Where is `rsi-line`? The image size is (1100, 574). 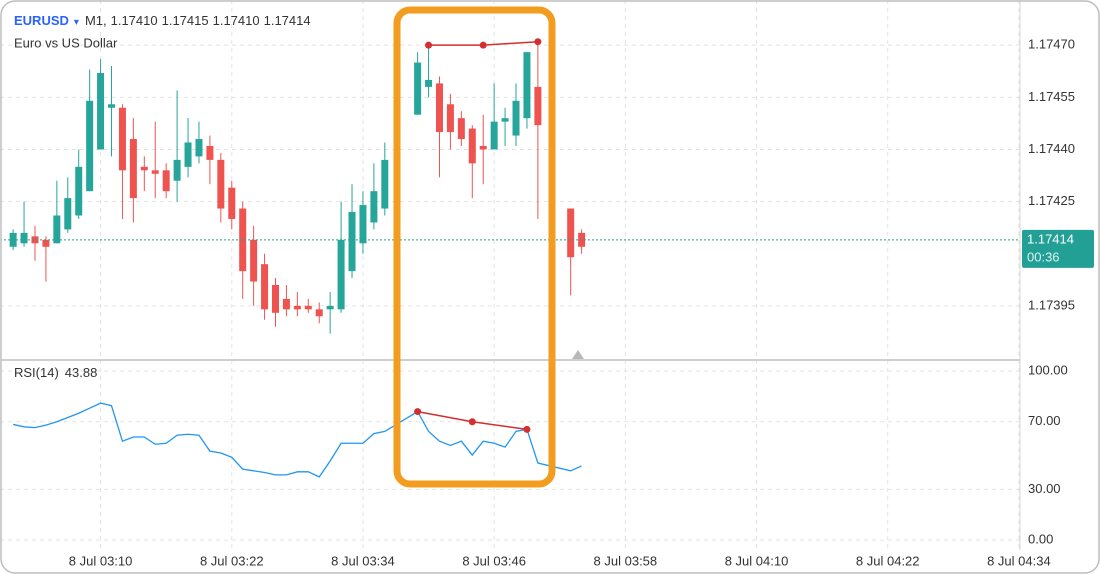 rsi-line is located at coordinates (297, 440).